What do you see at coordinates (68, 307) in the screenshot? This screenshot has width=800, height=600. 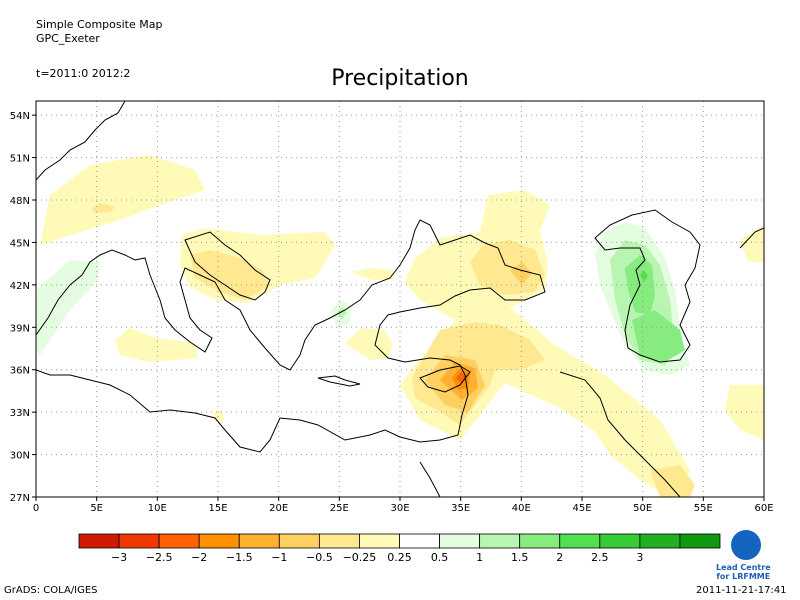 I see `anomaly-region-green-west` at bounding box center [68, 307].